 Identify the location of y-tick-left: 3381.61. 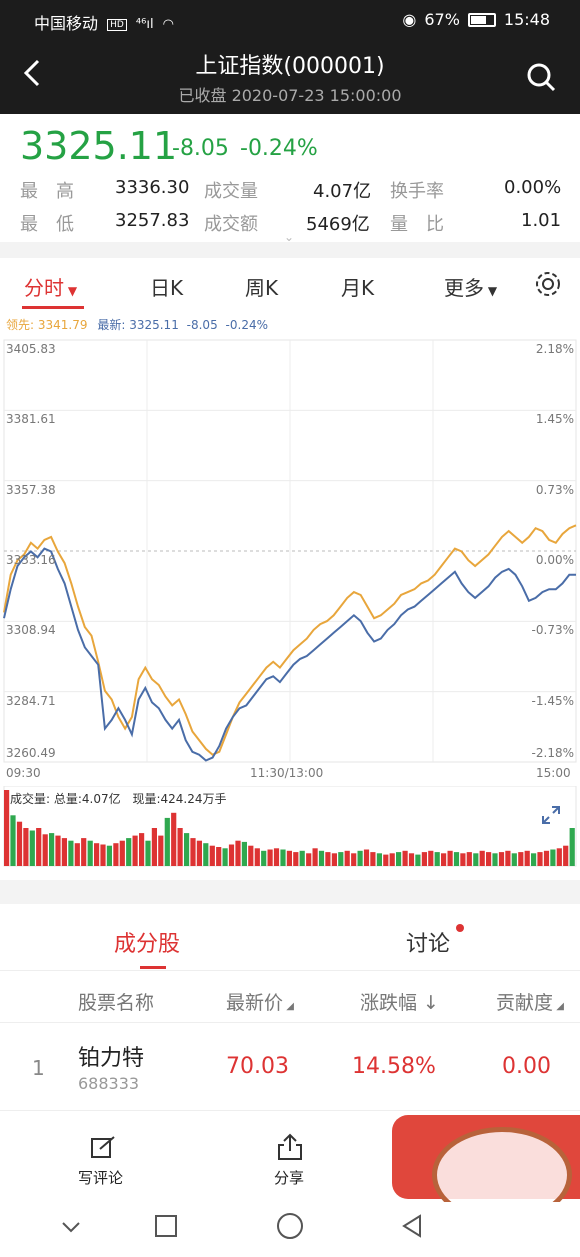
(31, 419).